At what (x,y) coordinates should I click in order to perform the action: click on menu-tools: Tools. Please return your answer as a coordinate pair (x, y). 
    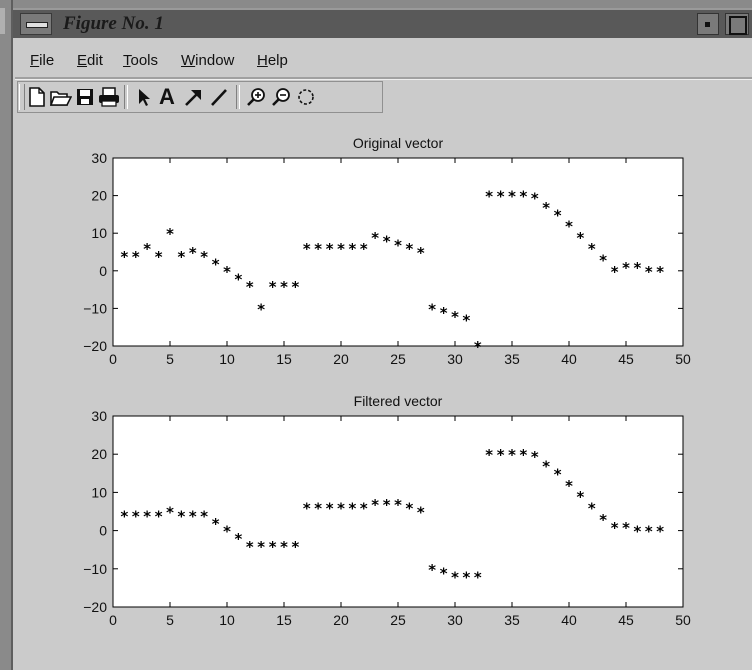
    Looking at the image, I should click on (140, 60).